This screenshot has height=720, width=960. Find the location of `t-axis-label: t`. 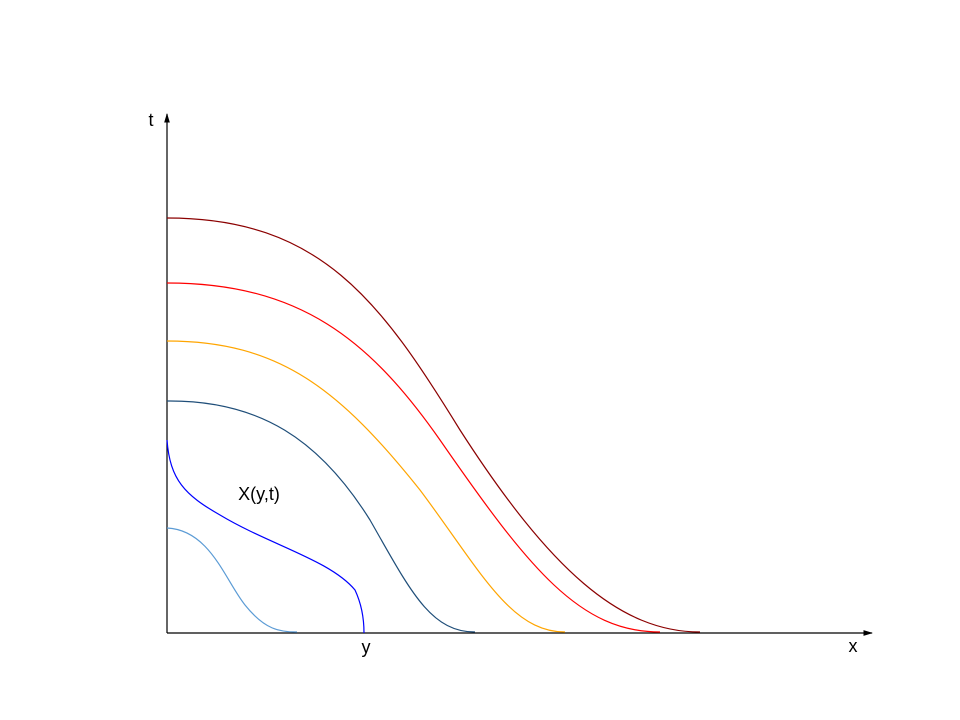

t-axis-label: t is located at coordinates (150, 120).